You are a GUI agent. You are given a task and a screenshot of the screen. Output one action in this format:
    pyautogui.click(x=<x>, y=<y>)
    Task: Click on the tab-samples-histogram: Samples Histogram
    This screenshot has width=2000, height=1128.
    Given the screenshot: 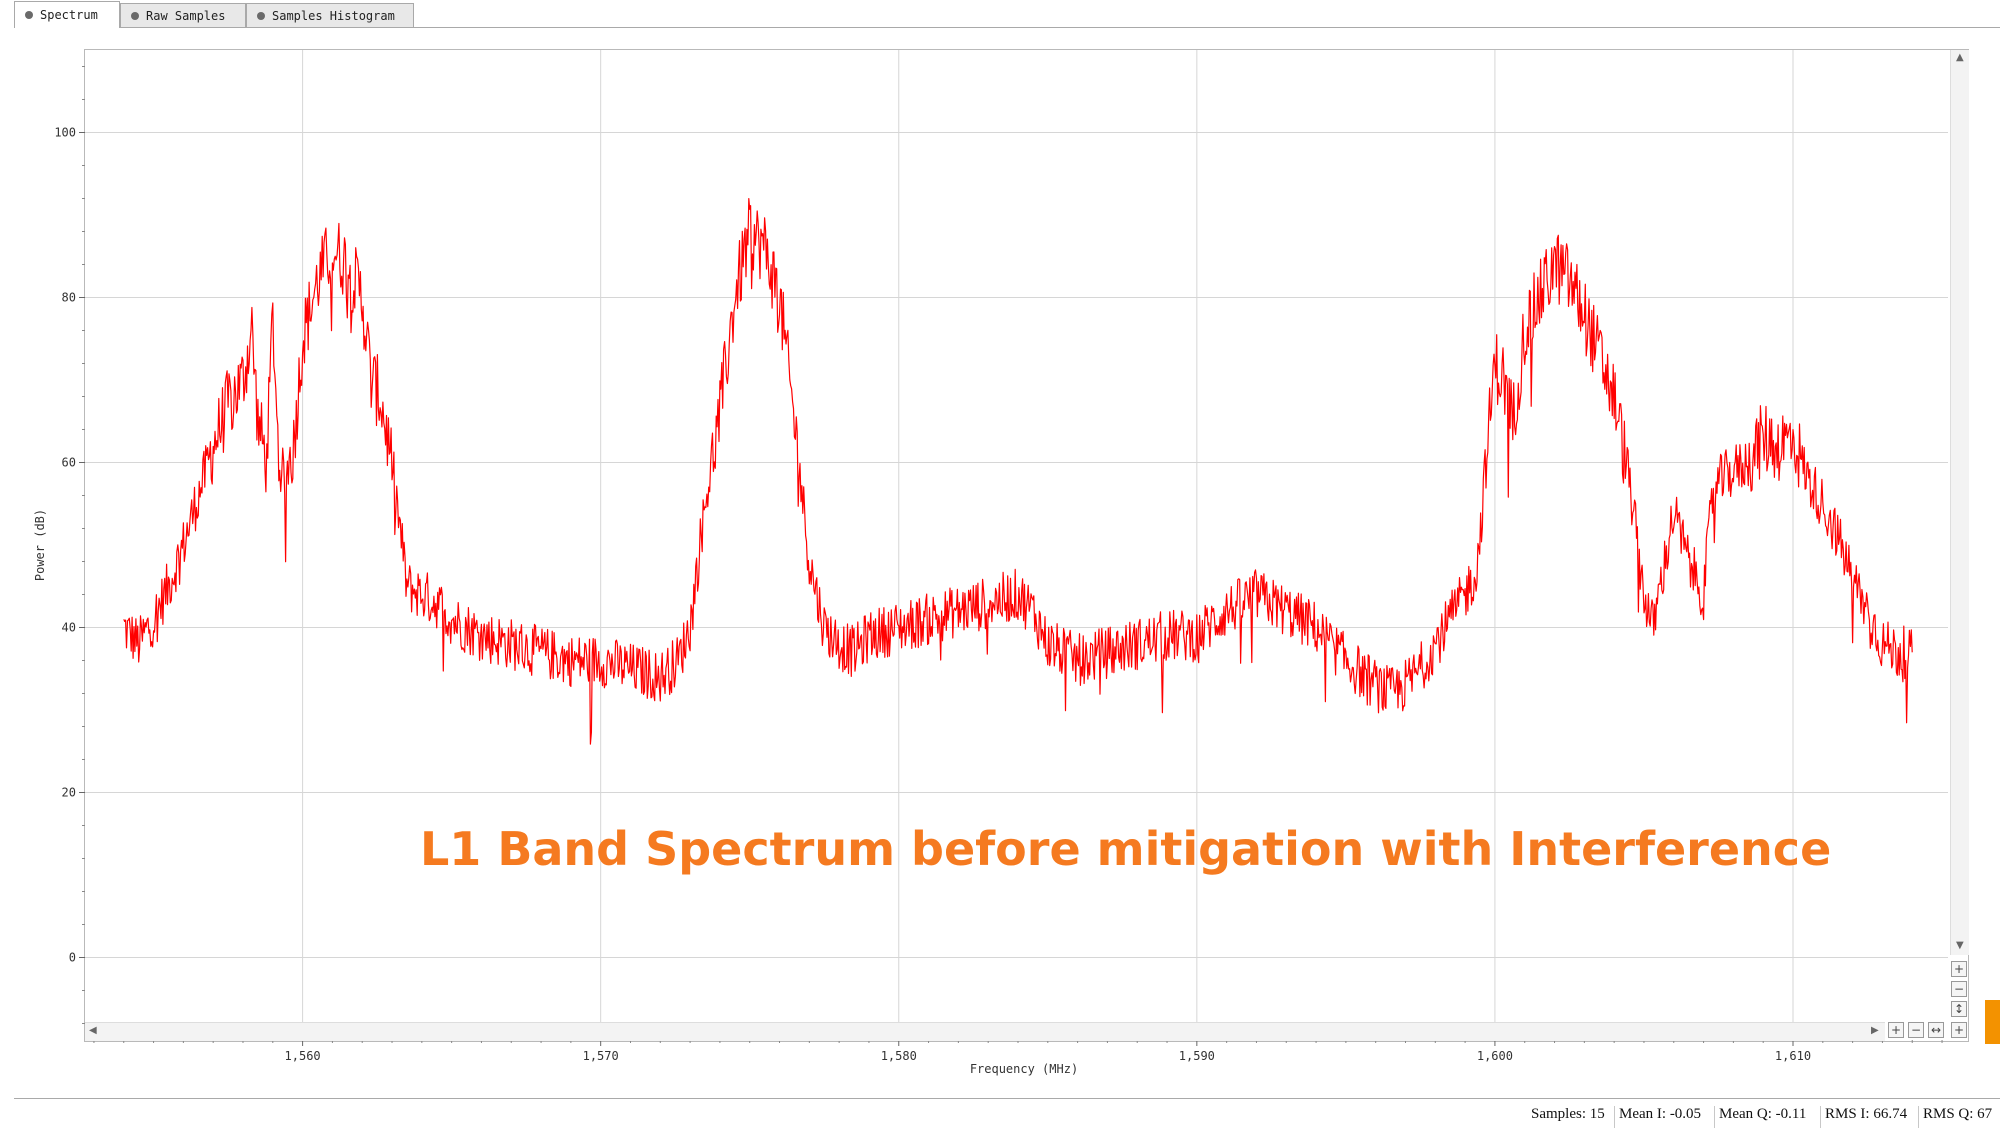 What is the action you would take?
    pyautogui.click(x=330, y=15)
    